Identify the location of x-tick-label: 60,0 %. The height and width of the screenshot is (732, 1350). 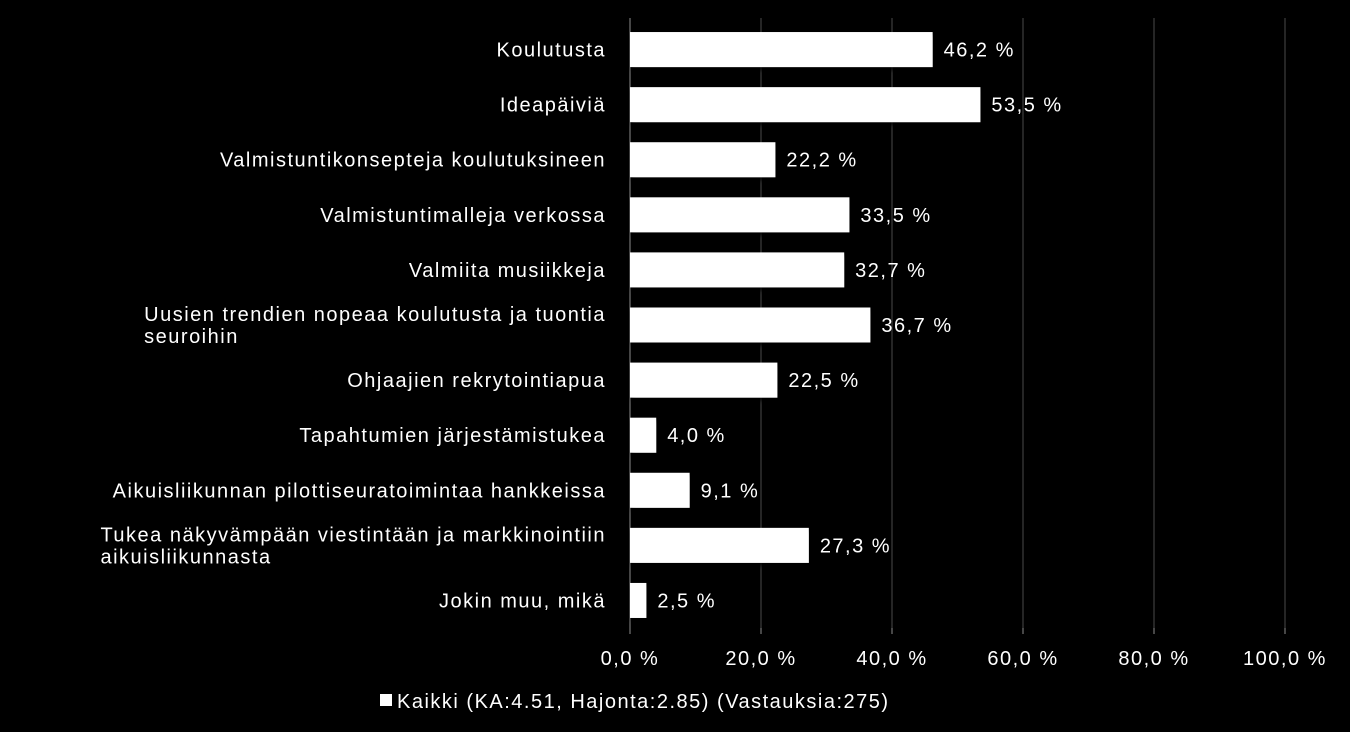
(1022, 659).